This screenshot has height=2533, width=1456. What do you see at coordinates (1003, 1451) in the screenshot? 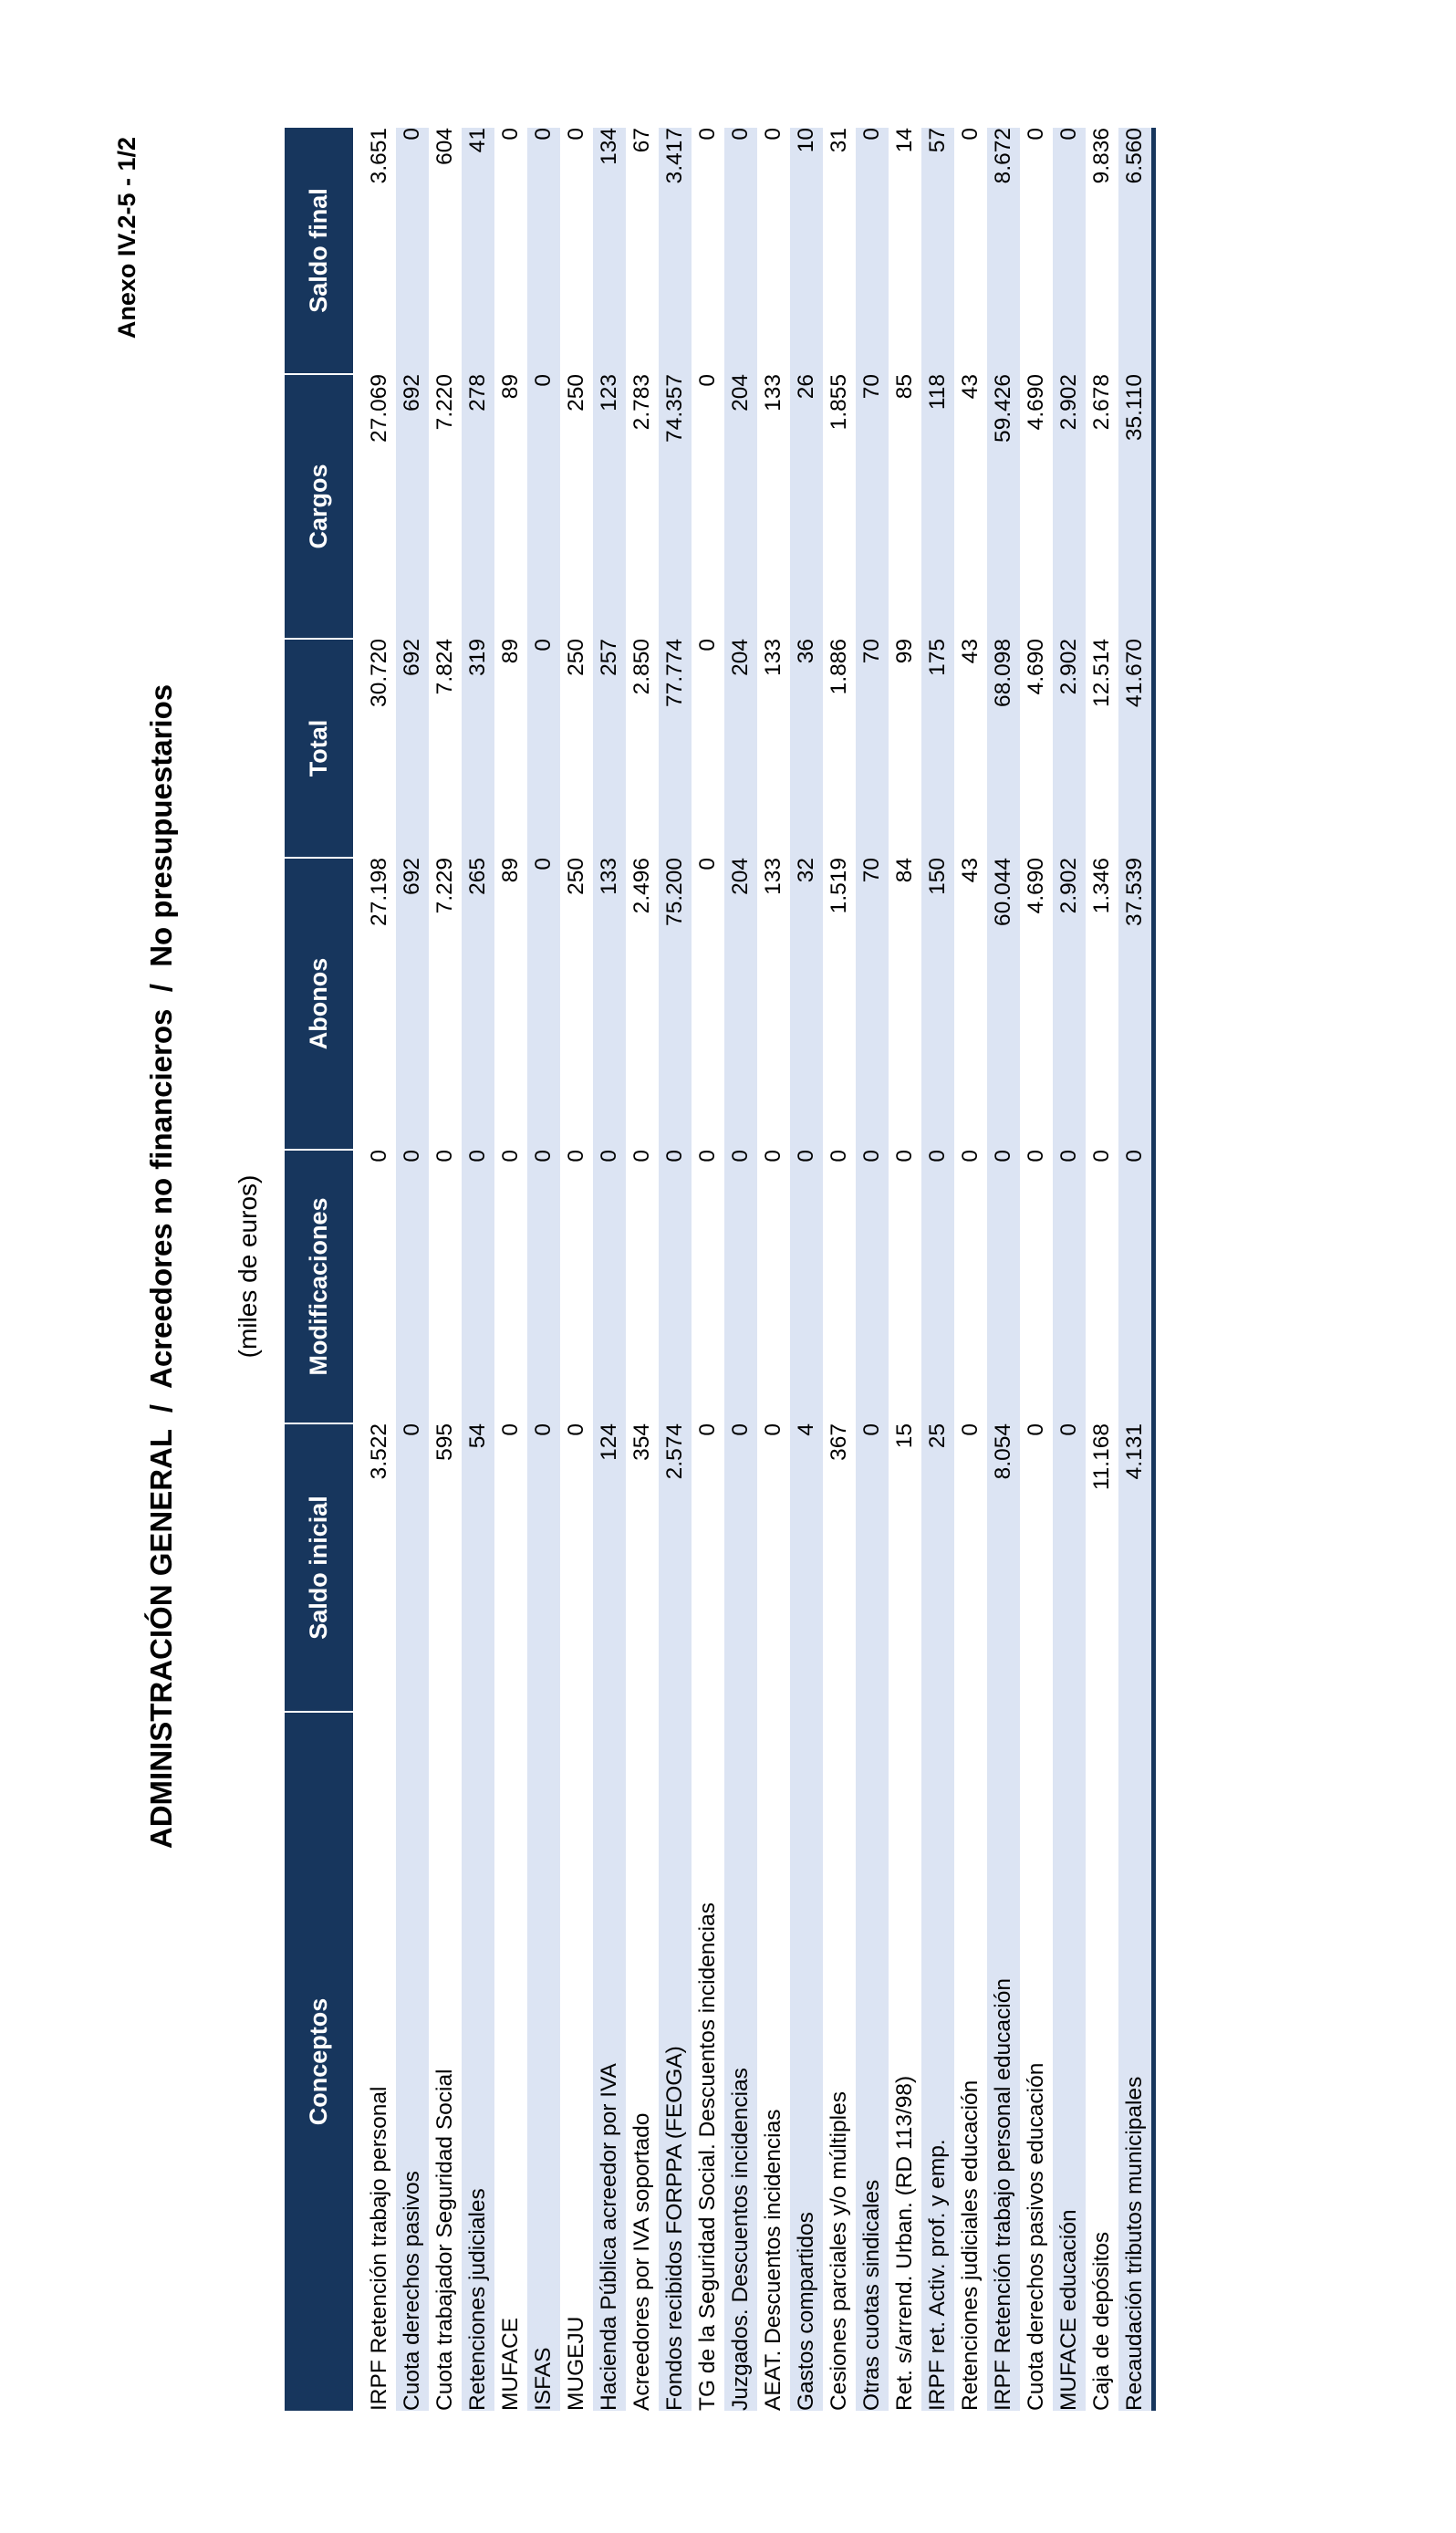
I see `value-cell: 8.054` at bounding box center [1003, 1451].